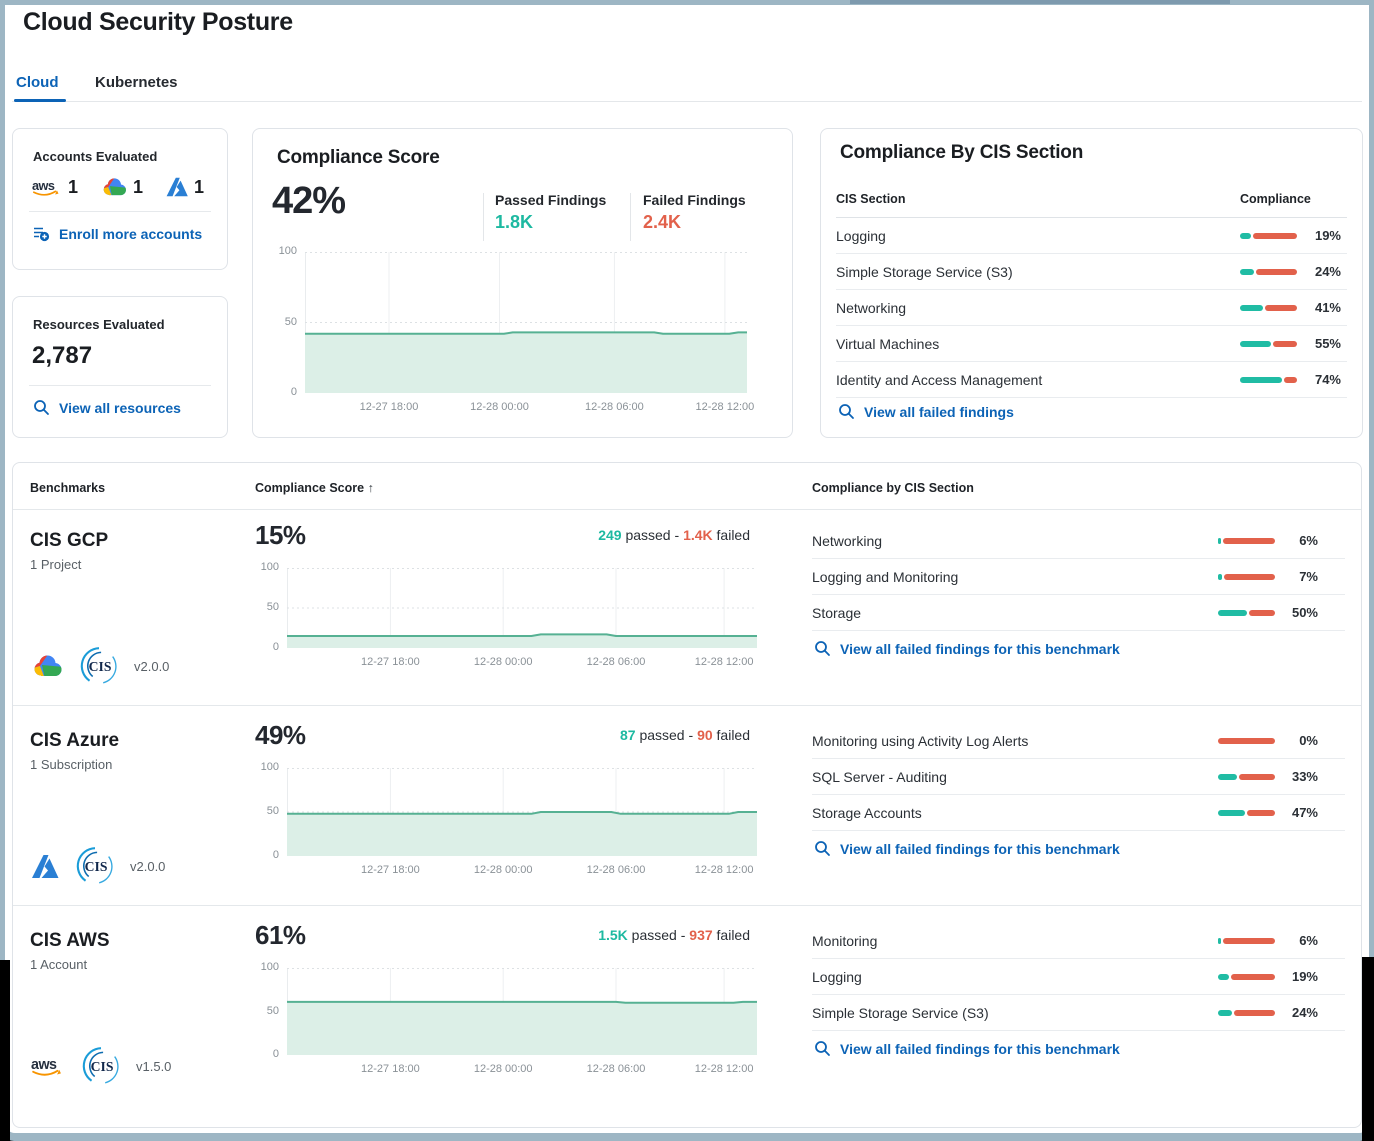 Image resolution: width=1374 pixels, height=1141 pixels. I want to click on compliance-percent: 6%, so click(1308, 540).